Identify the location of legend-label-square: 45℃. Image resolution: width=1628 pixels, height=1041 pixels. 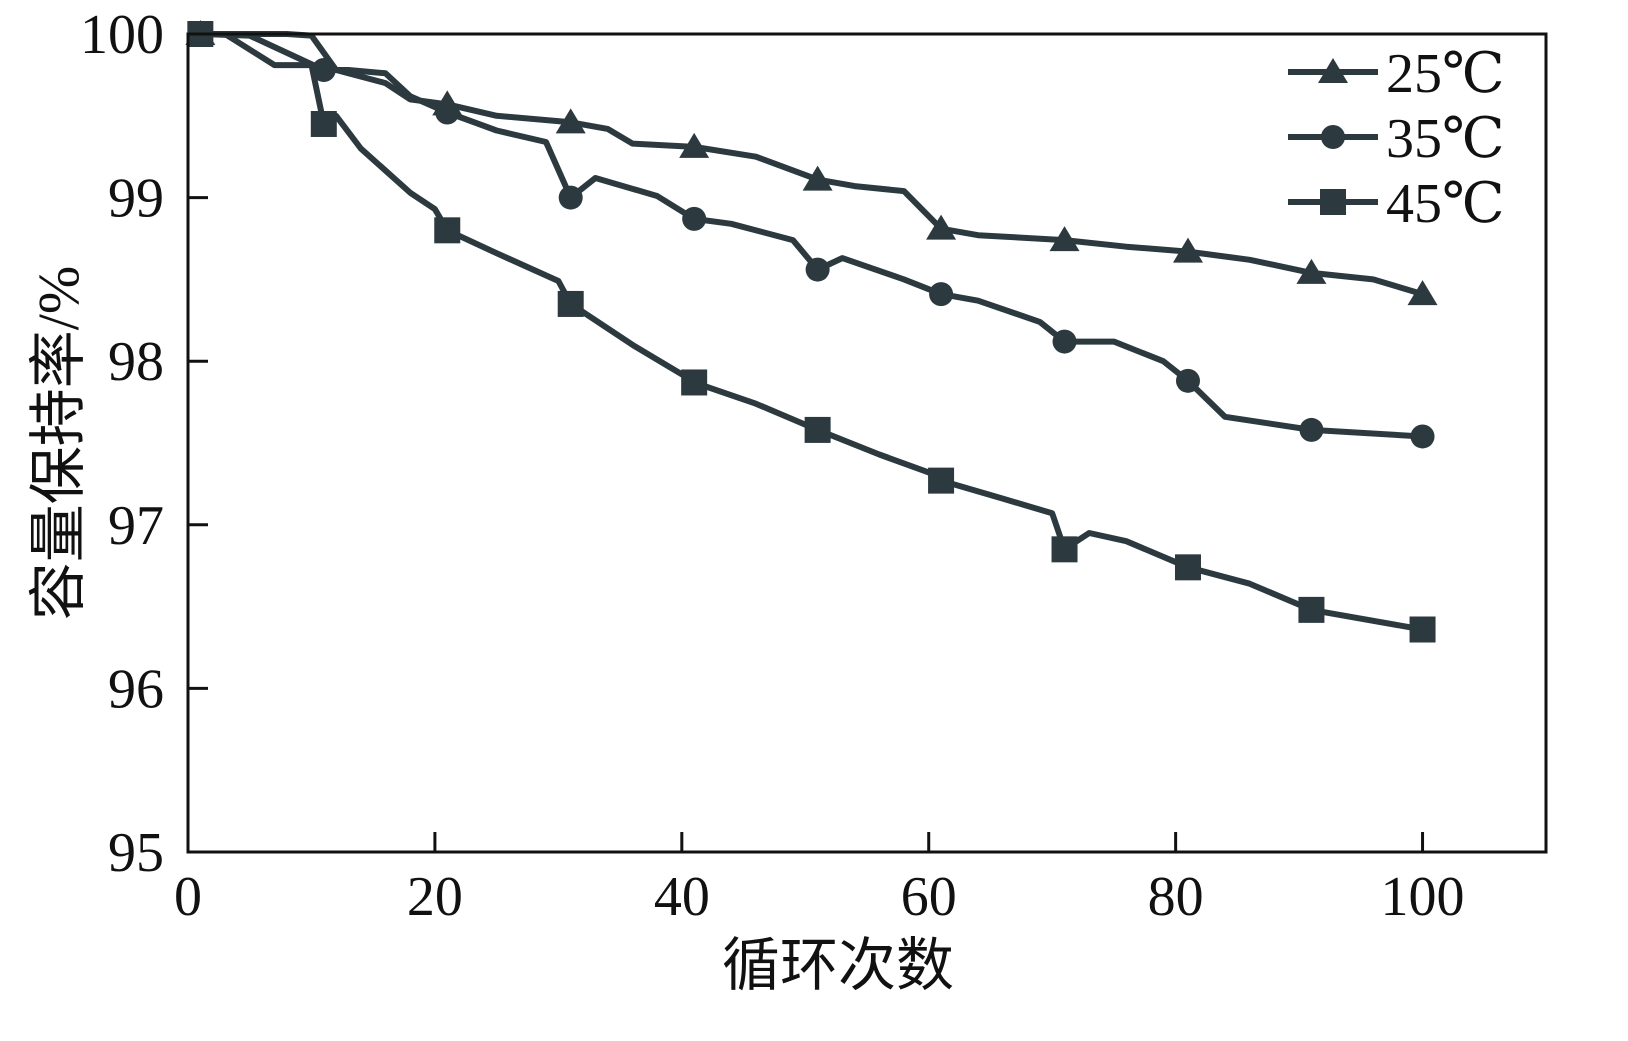
(1445, 204).